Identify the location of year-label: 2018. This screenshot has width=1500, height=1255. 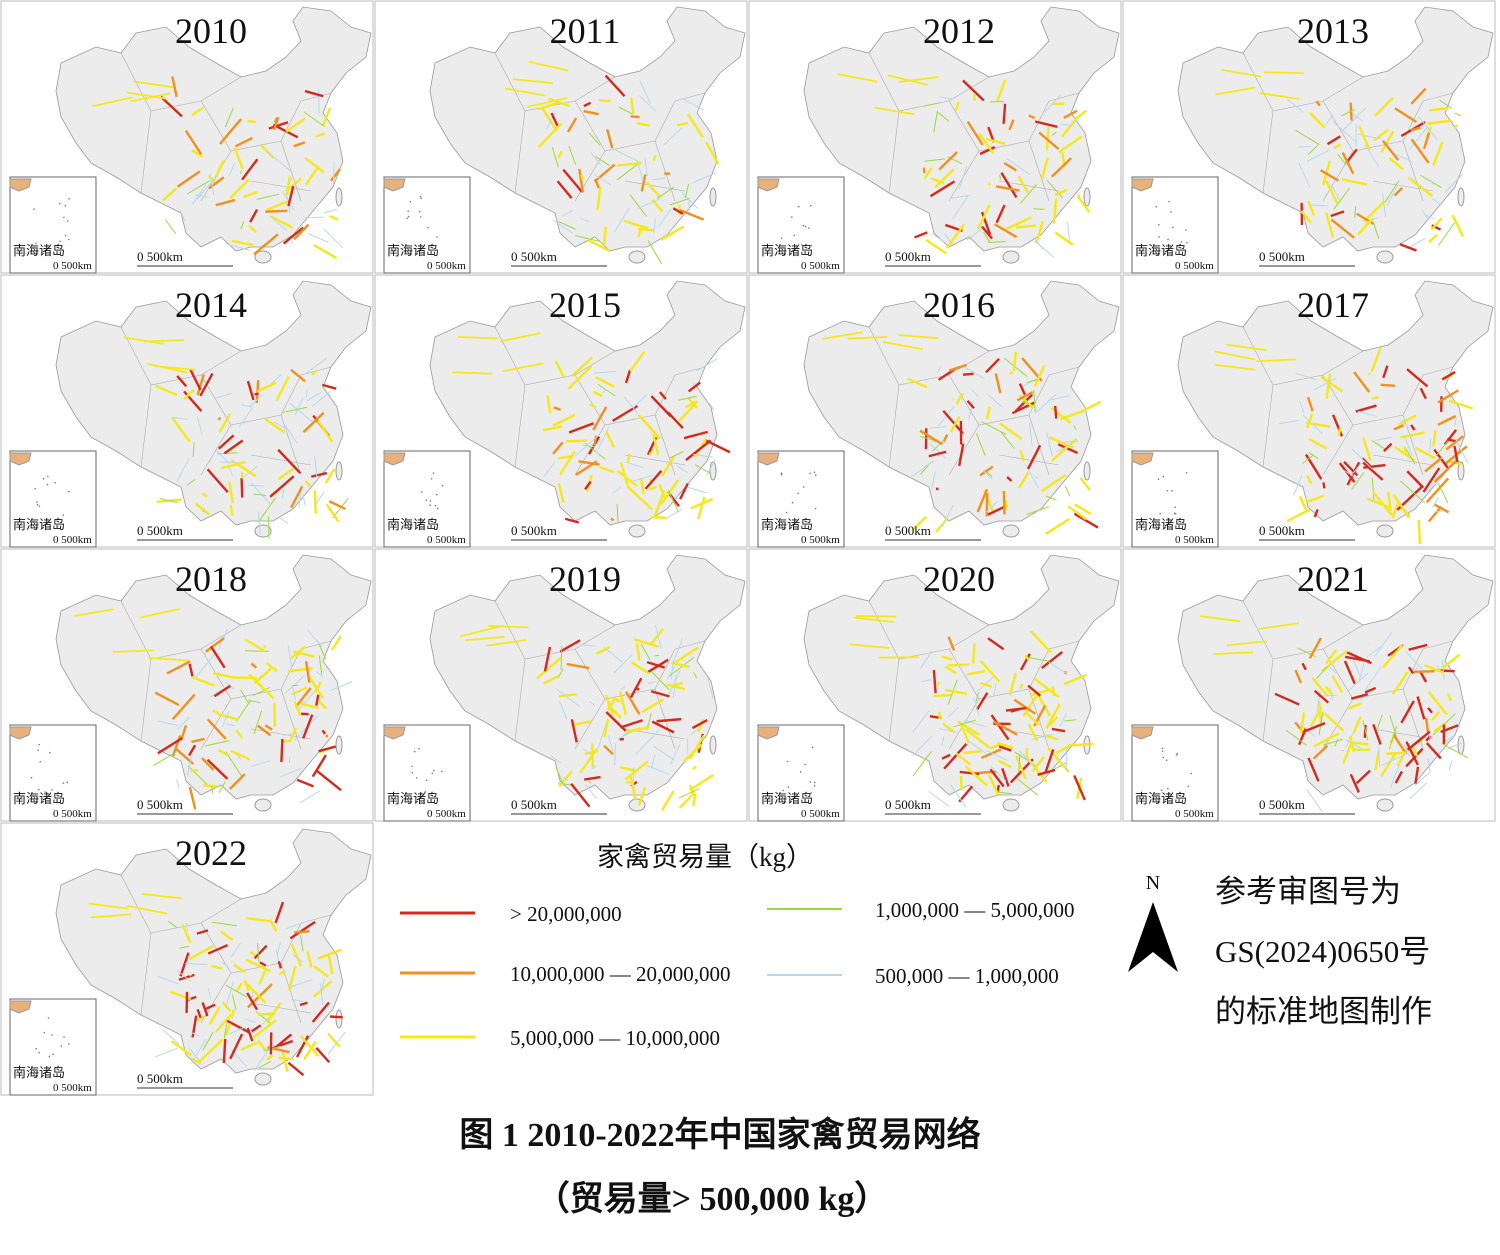
(211, 579).